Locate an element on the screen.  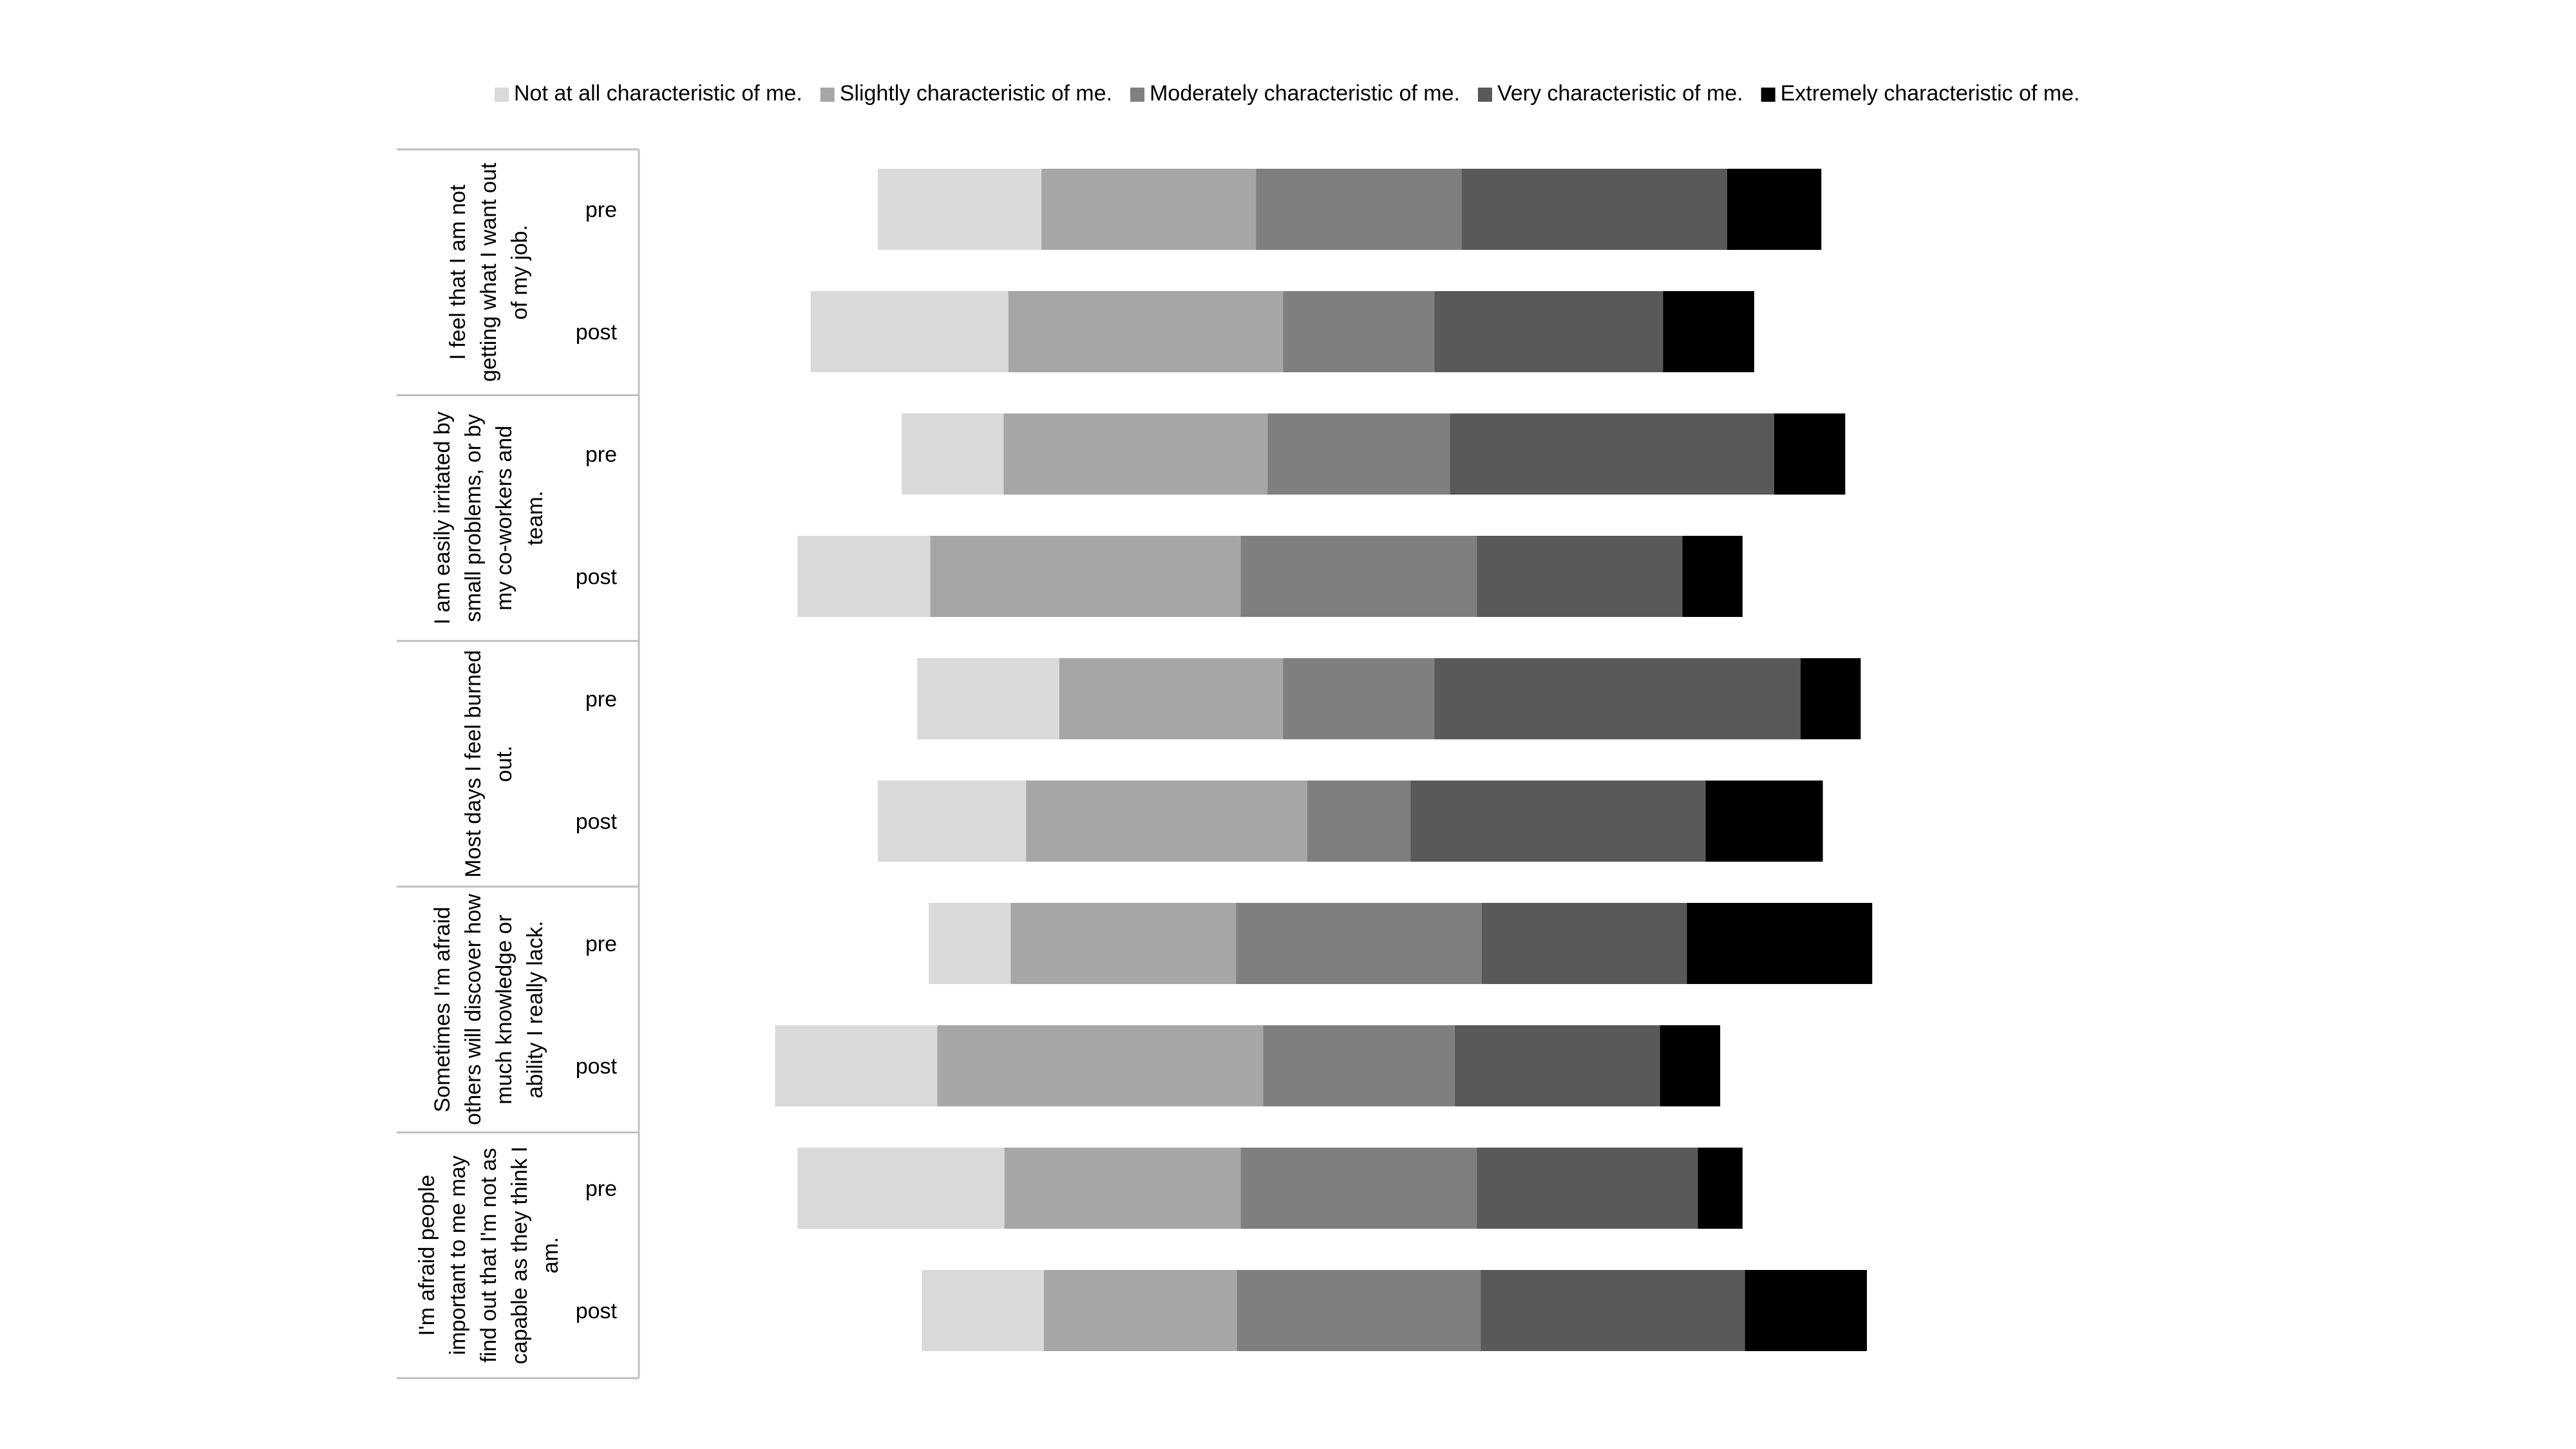
group-label-line: find out that I'm not as is located at coordinates (489, 1255).